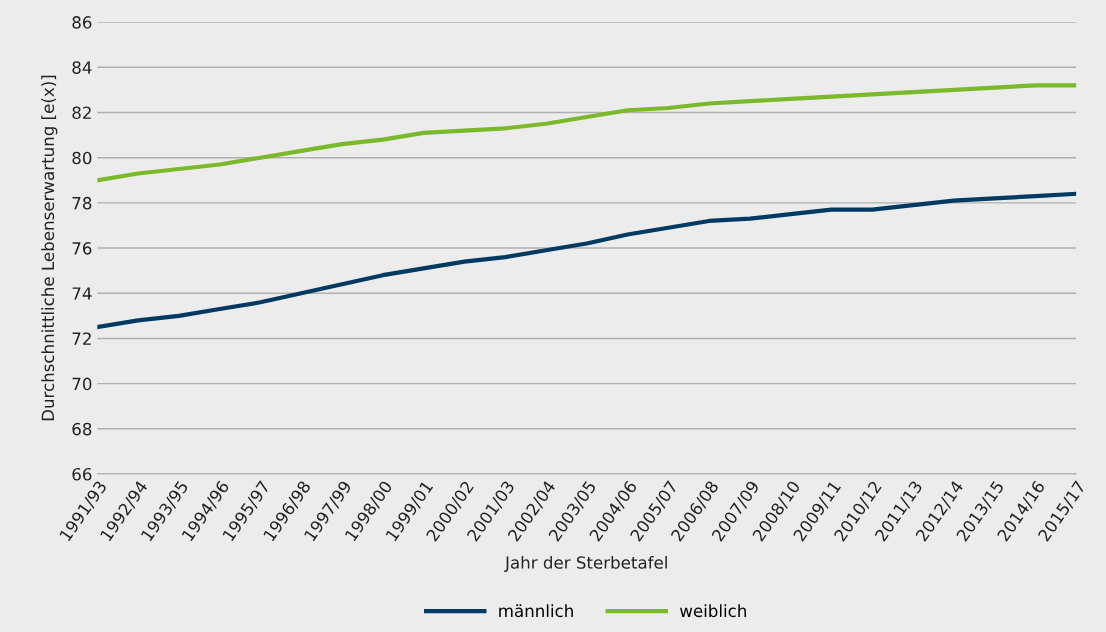 The width and height of the screenshot is (1106, 632). What do you see at coordinates (82, 203) in the screenshot?
I see `y-tick-label: 78` at bounding box center [82, 203].